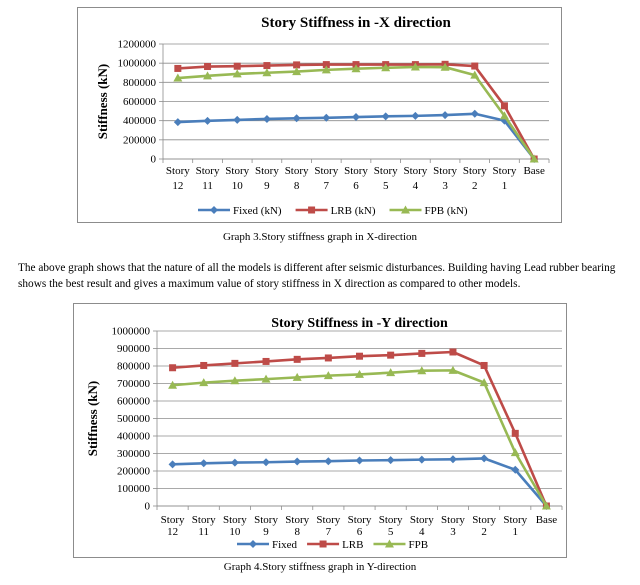 The width and height of the screenshot is (640, 585). I want to click on c1-x-tick-label-line2: 4, so click(416, 186).